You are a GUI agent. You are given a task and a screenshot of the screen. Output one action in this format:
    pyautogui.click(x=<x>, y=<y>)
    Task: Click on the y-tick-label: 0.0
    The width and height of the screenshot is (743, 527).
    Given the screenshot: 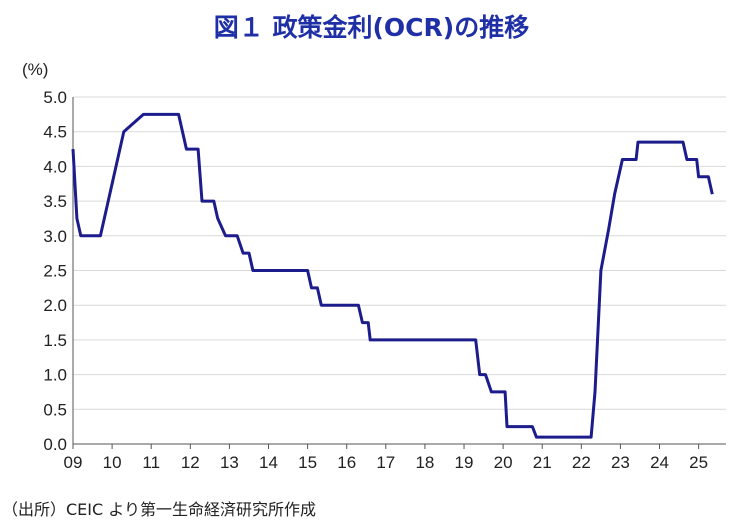 What is the action you would take?
    pyautogui.click(x=55, y=444)
    